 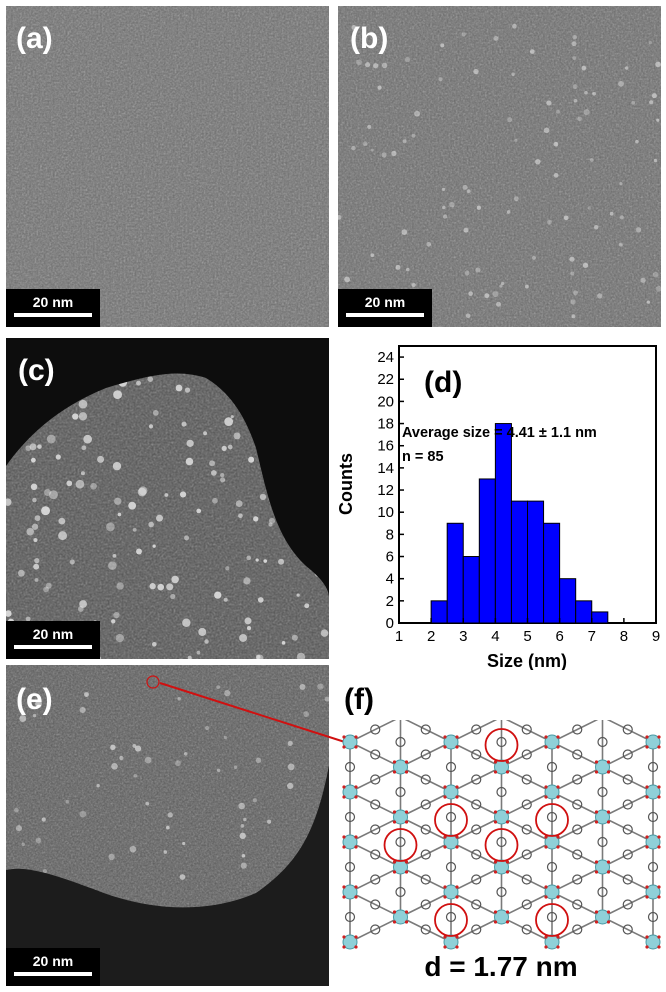 What do you see at coordinates (53, 974) in the screenshot?
I see `scale-bar-line-e` at bounding box center [53, 974].